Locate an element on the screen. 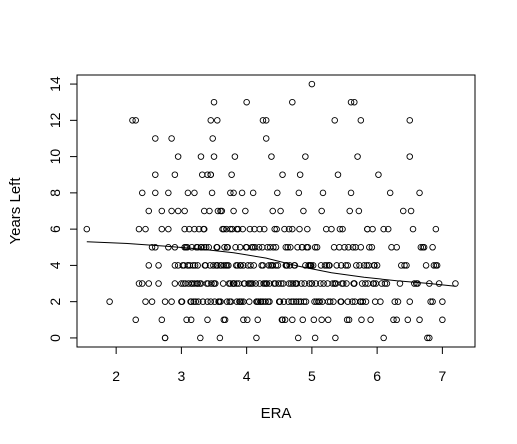  y-tick-label: 10 is located at coordinates (55, 157).